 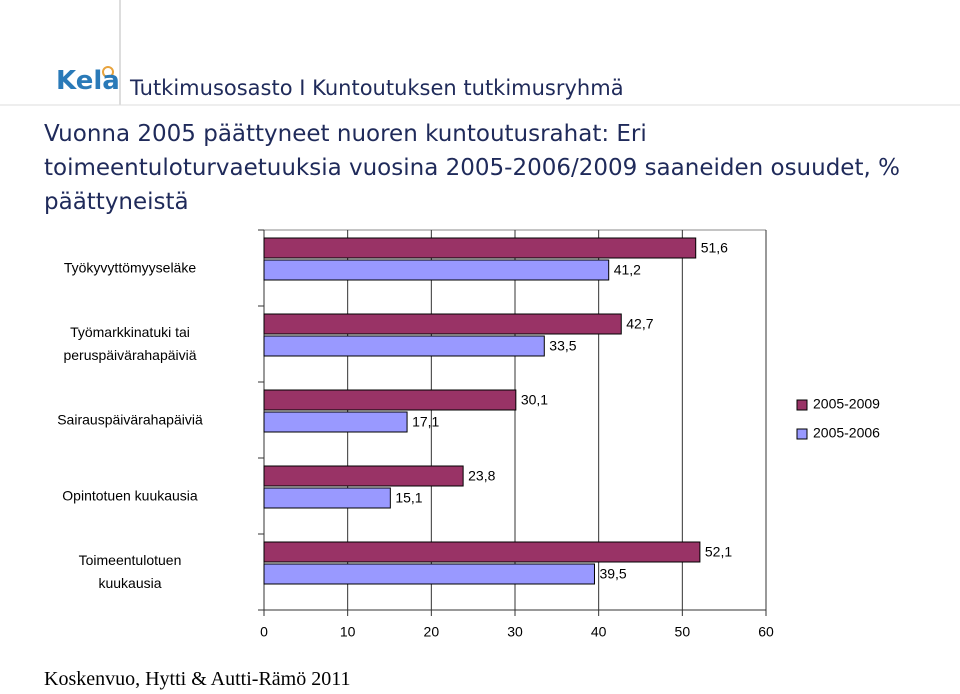 I want to click on value-label: 41,2, so click(x=627, y=270).